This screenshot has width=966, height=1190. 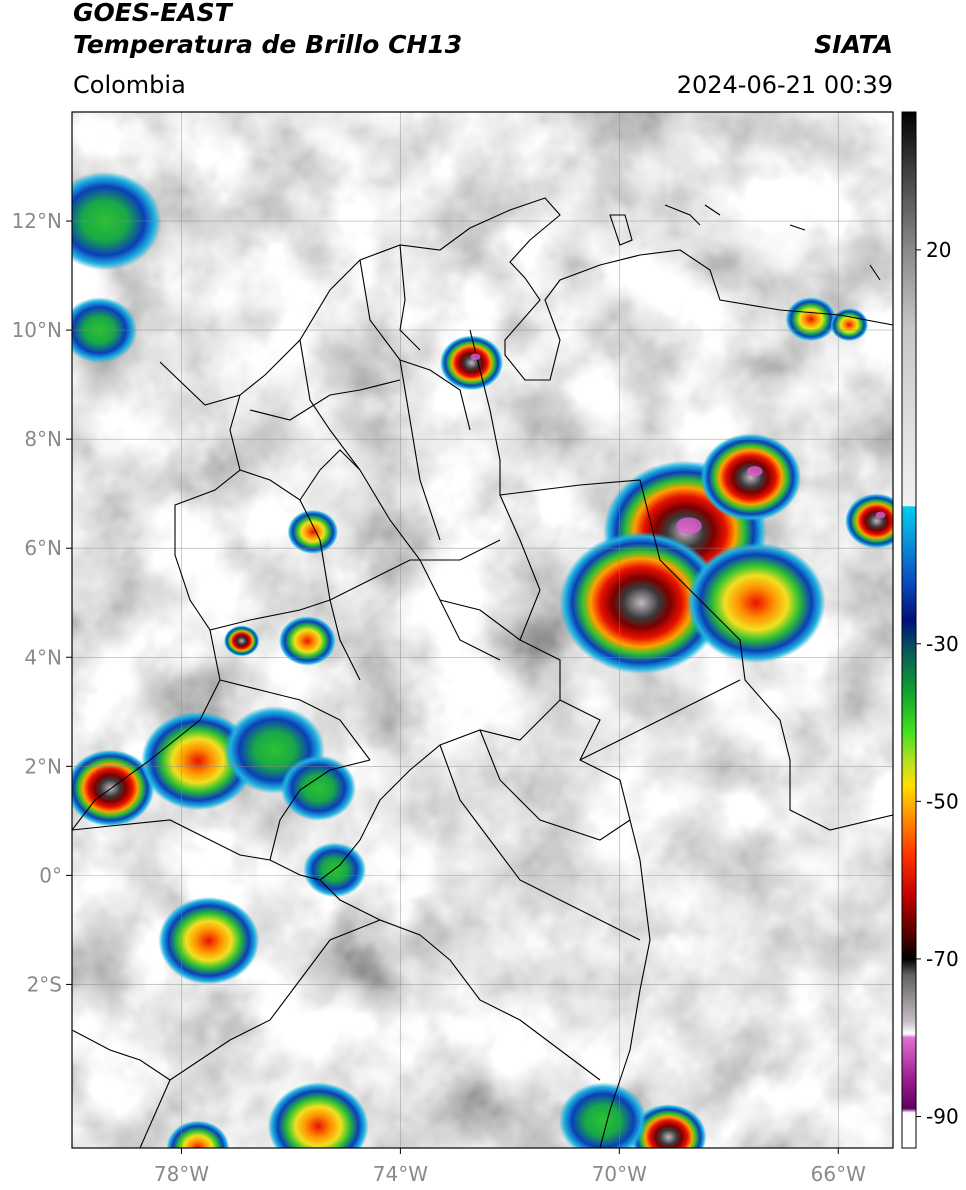 I want to click on lon-label-0: 78°W, so click(x=181, y=1174).